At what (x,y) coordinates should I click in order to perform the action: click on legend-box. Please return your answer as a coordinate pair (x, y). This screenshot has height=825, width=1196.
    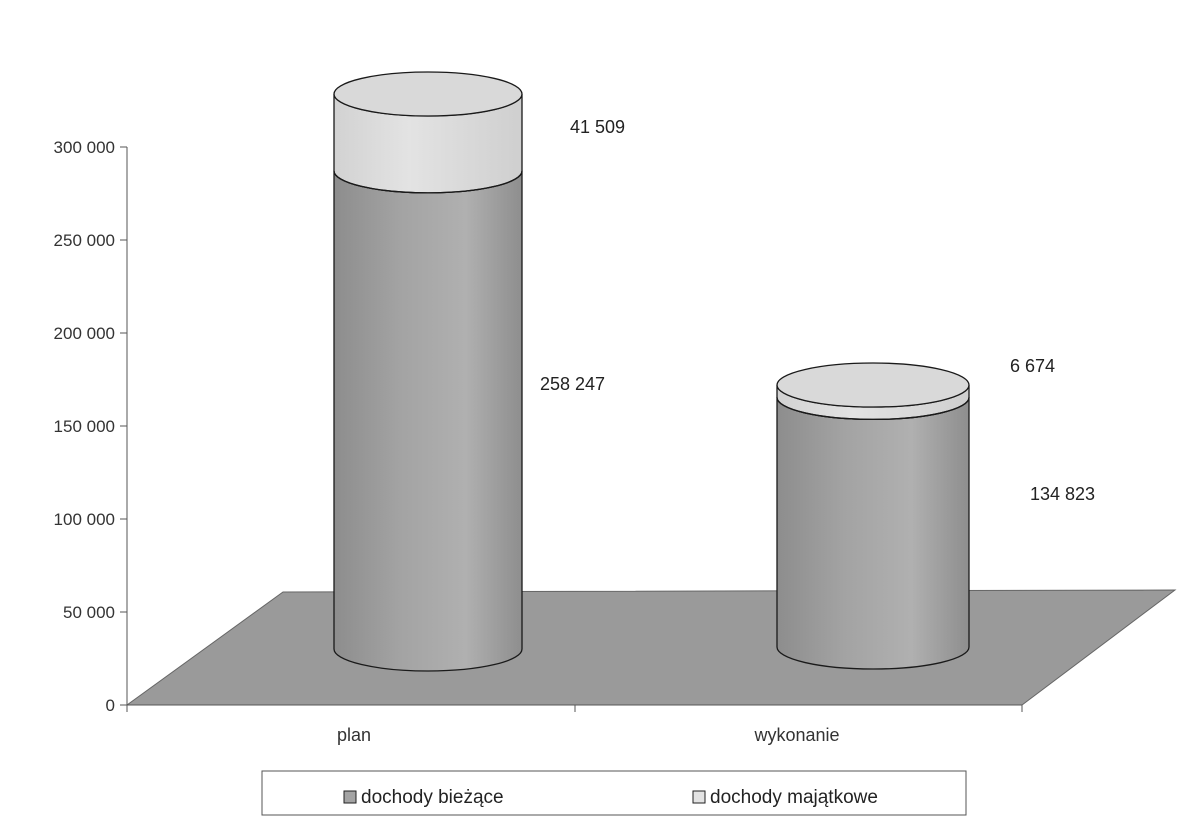
    Looking at the image, I should click on (614, 793).